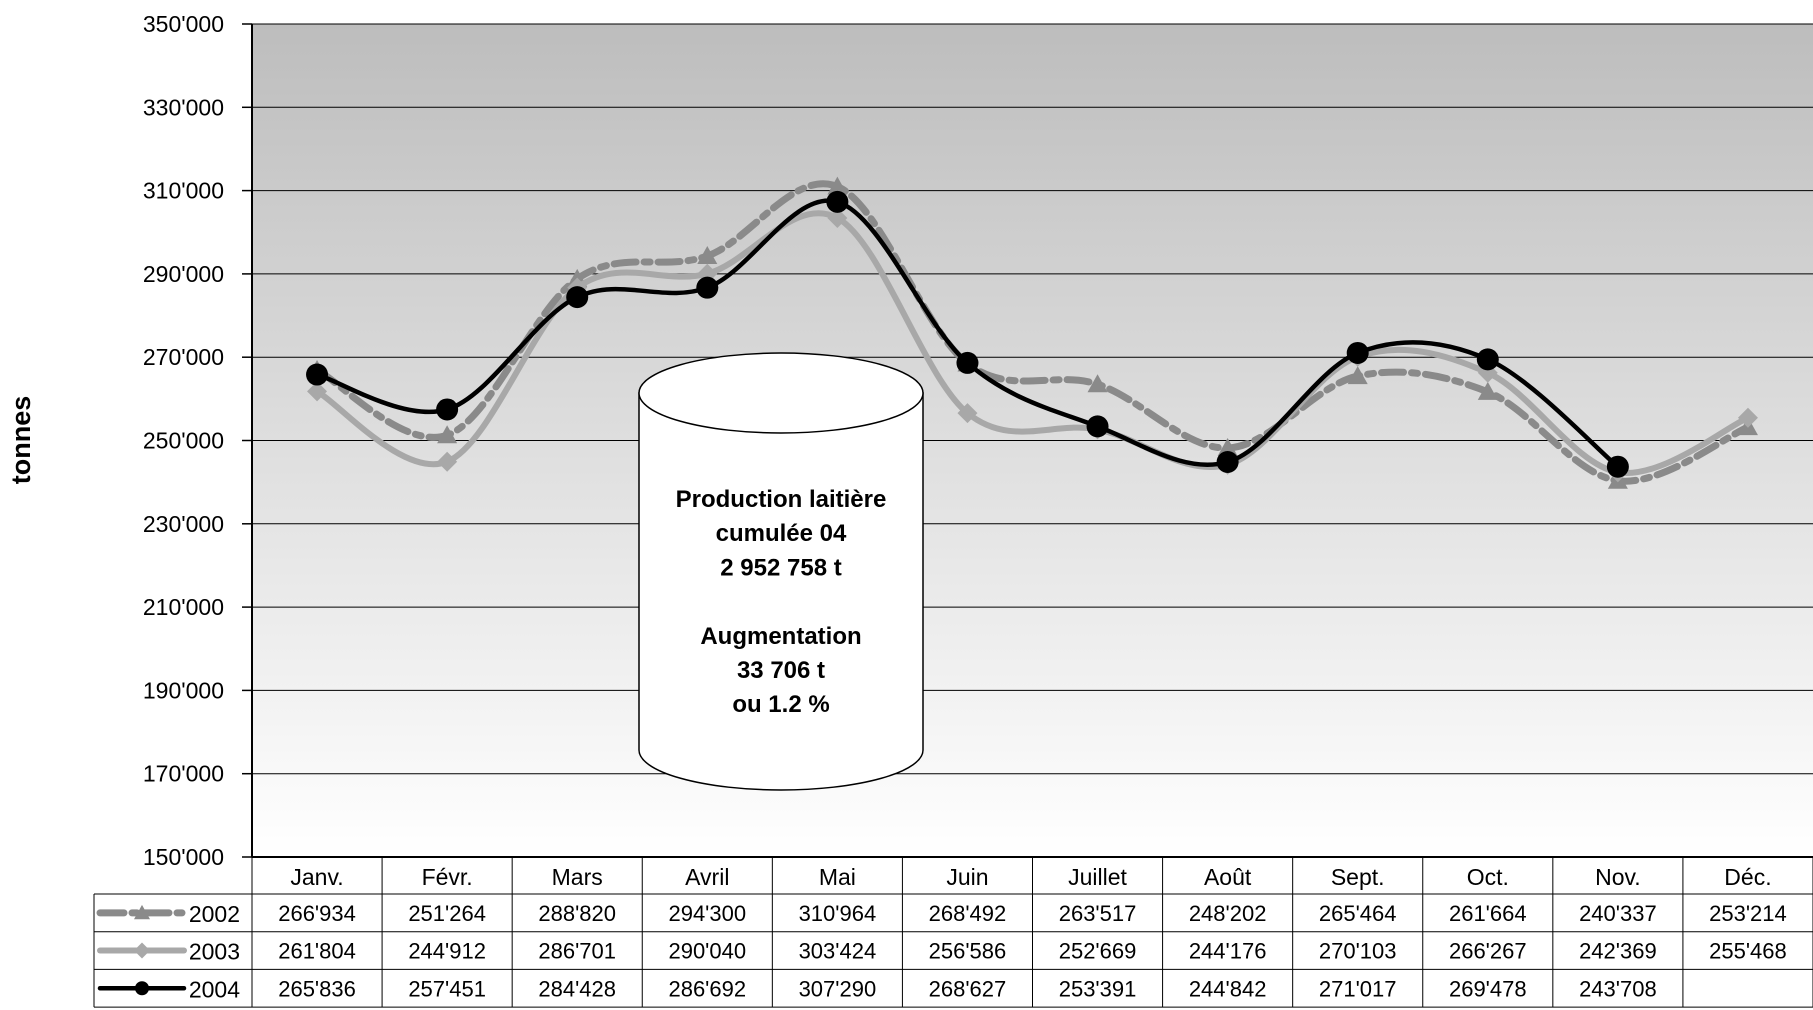  I want to click on x-tick-label: Mai, so click(837, 877).